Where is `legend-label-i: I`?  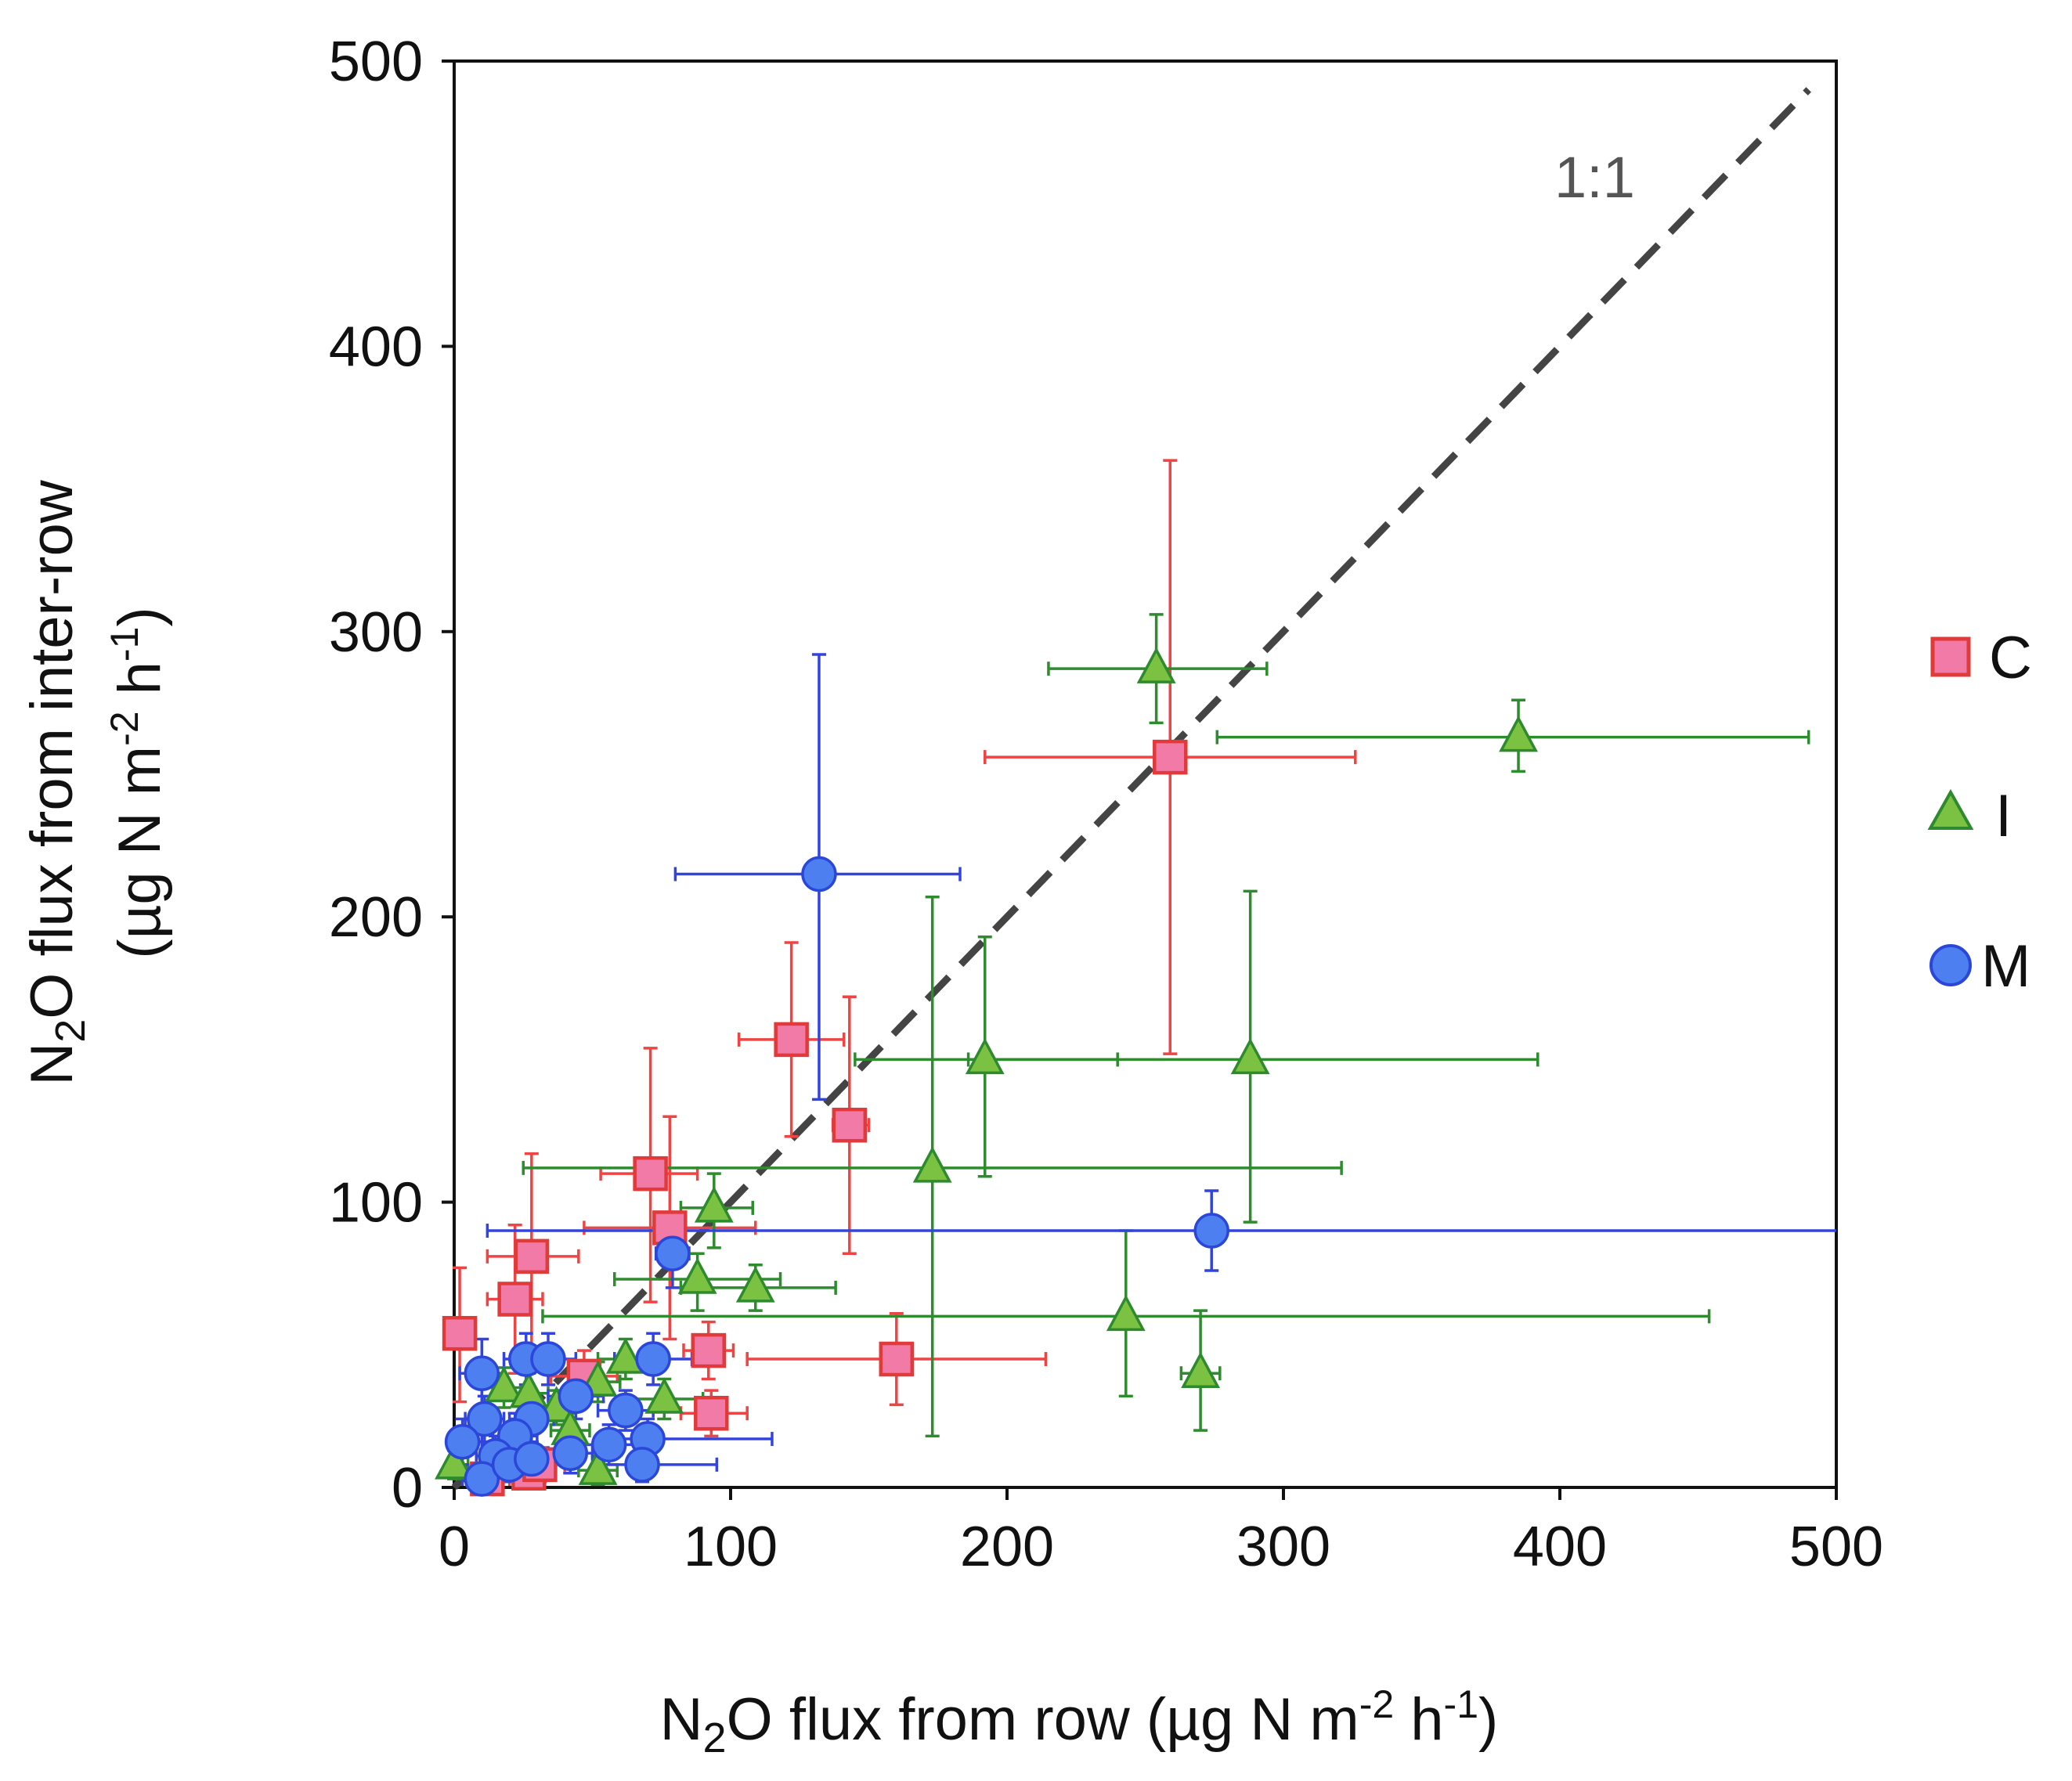
legend-label-i: I is located at coordinates (2003, 816).